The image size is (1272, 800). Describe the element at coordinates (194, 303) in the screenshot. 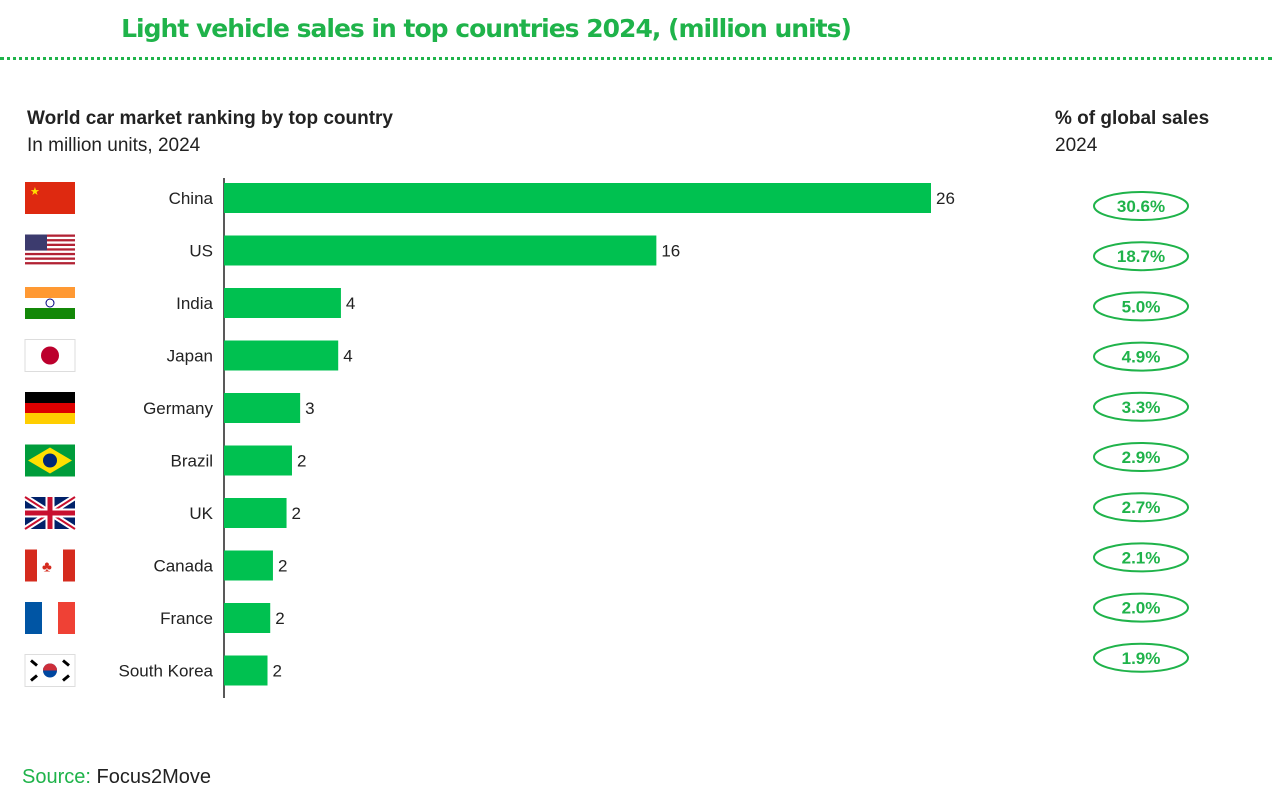

I see `category-label: India` at that location.